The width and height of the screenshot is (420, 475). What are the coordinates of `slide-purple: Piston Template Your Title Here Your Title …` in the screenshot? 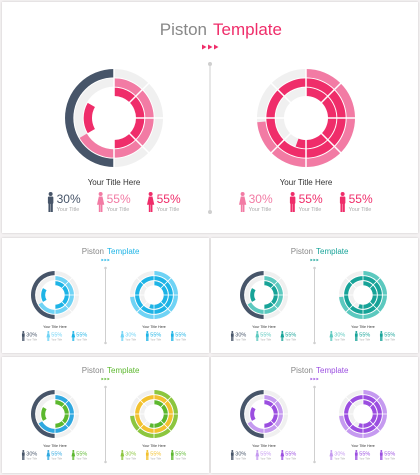 It's located at (314, 415).